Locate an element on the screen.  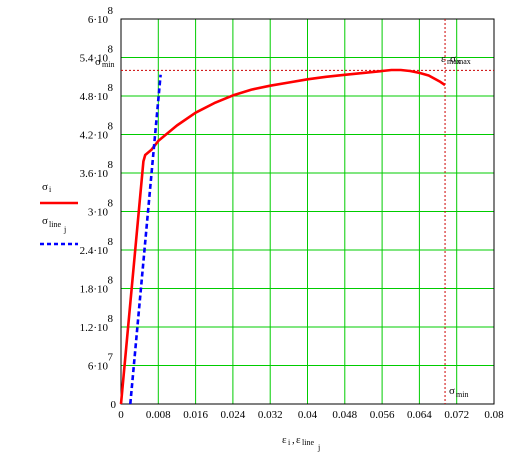
legend-sigma-line-subsub: j is located at coordinates (64, 229).